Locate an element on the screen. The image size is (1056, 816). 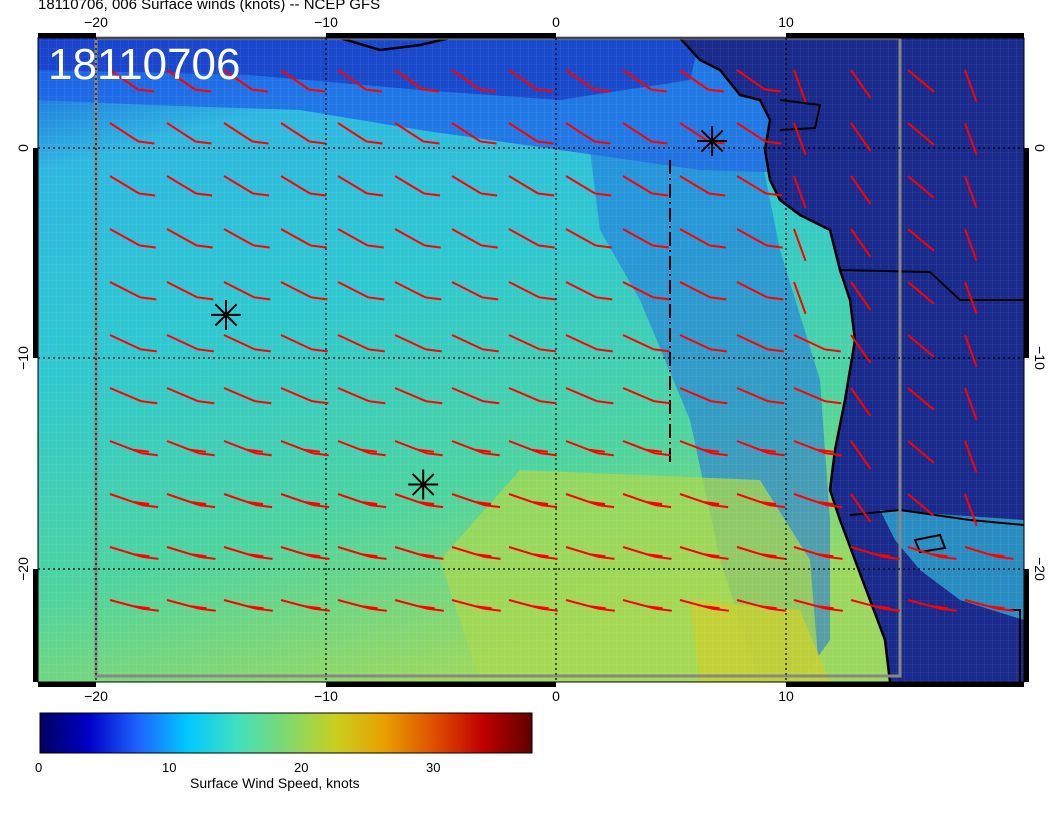
colorbar-tick: 0 is located at coordinates (39, 767).